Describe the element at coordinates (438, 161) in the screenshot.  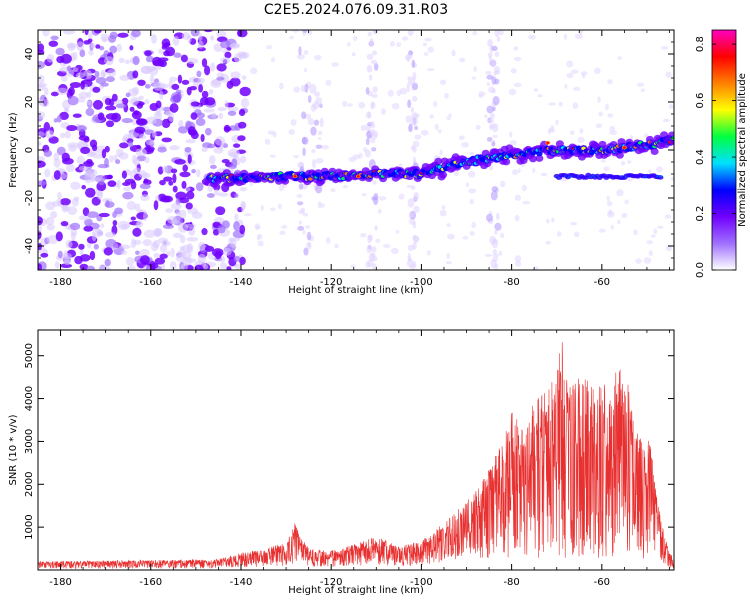
I see `track-halo` at that location.